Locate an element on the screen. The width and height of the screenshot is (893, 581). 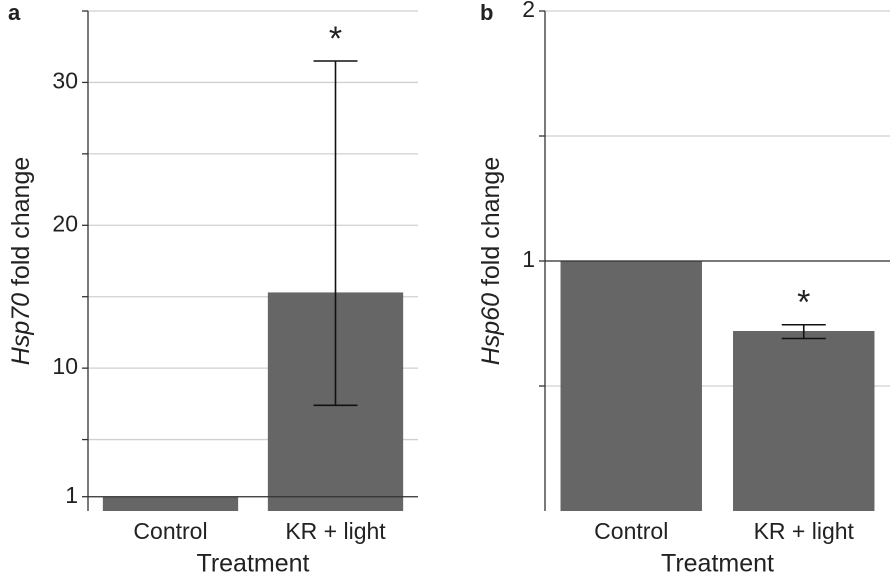
y-tick-label: 10 is located at coordinates (65, 366).